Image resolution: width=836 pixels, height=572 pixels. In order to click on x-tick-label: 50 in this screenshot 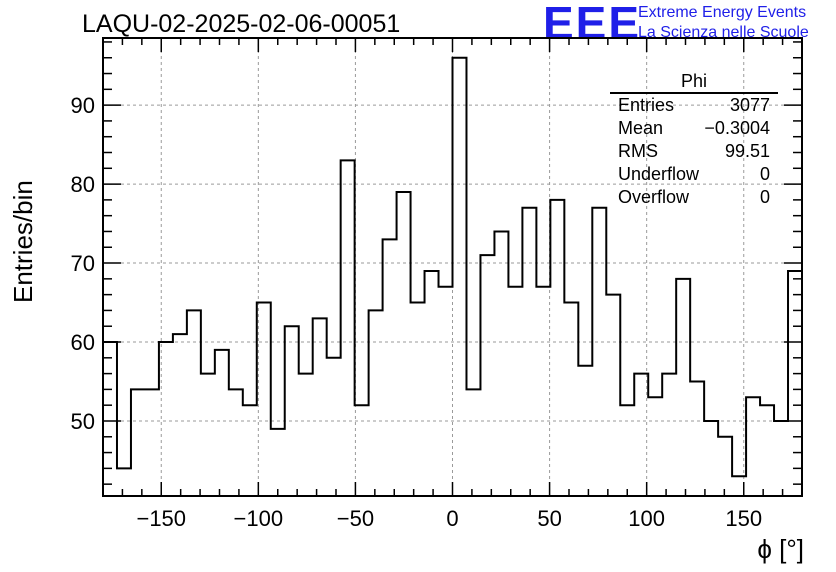, I will do `click(549, 518)`.